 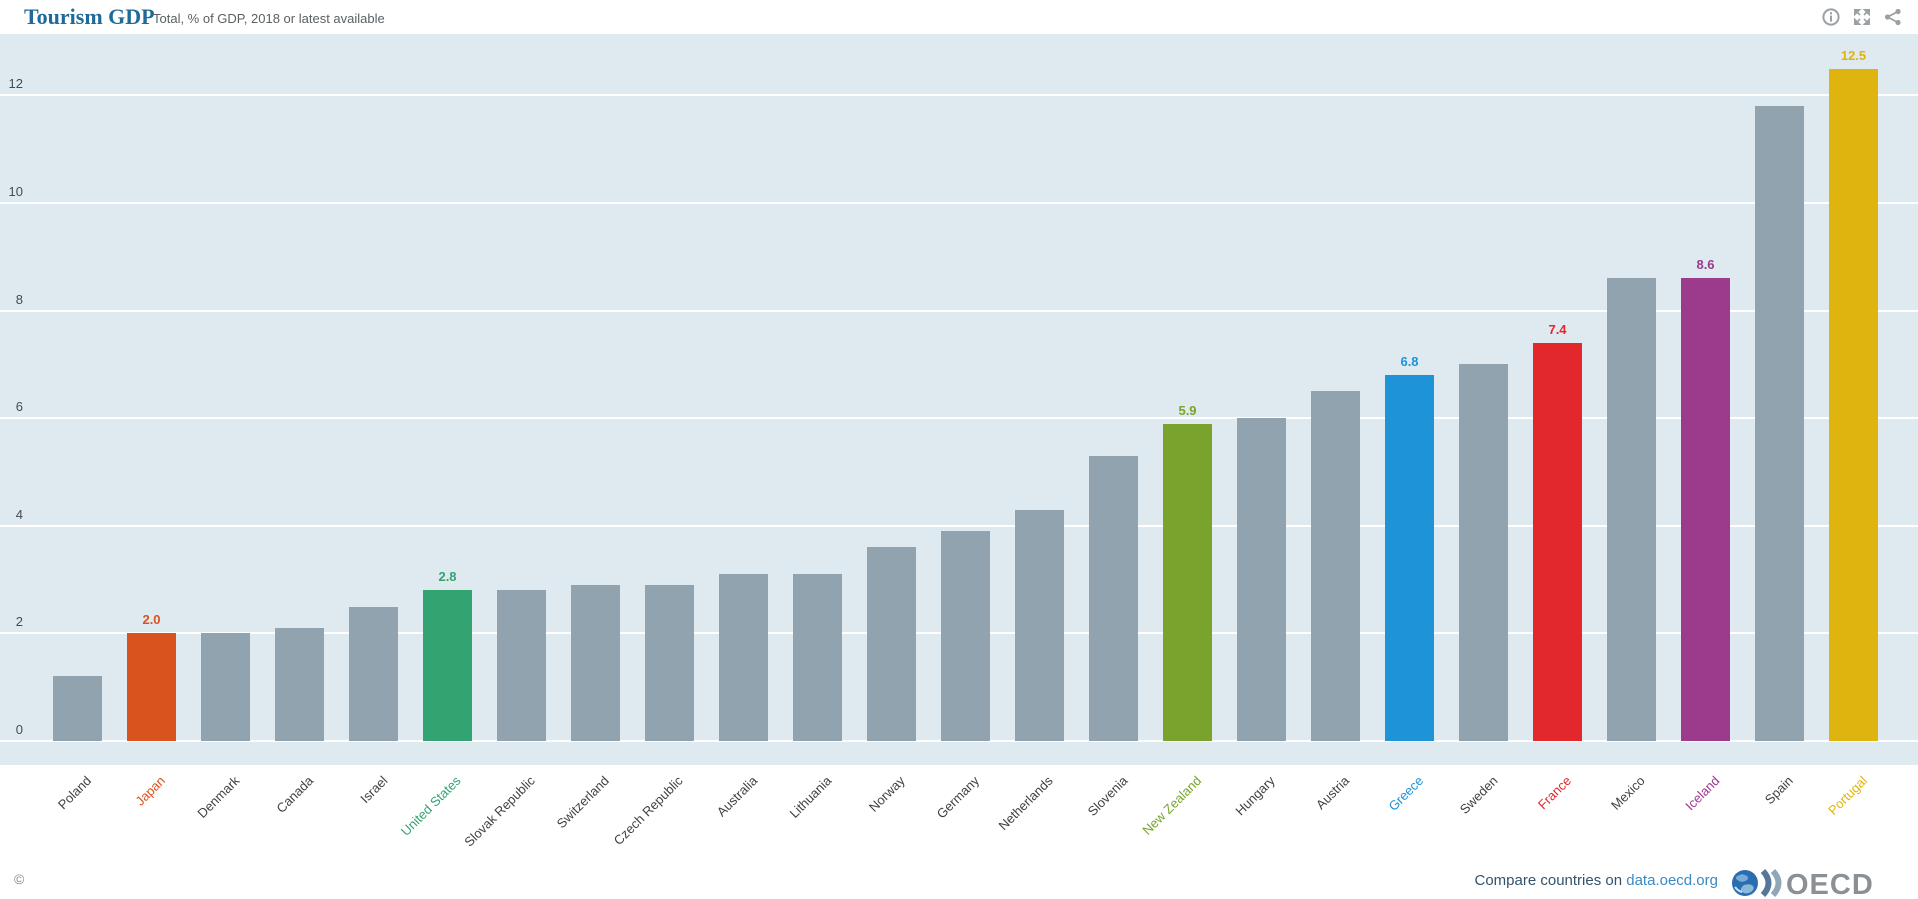 I want to click on x-label-slovenia: Slovenia, so click(x=1107, y=796).